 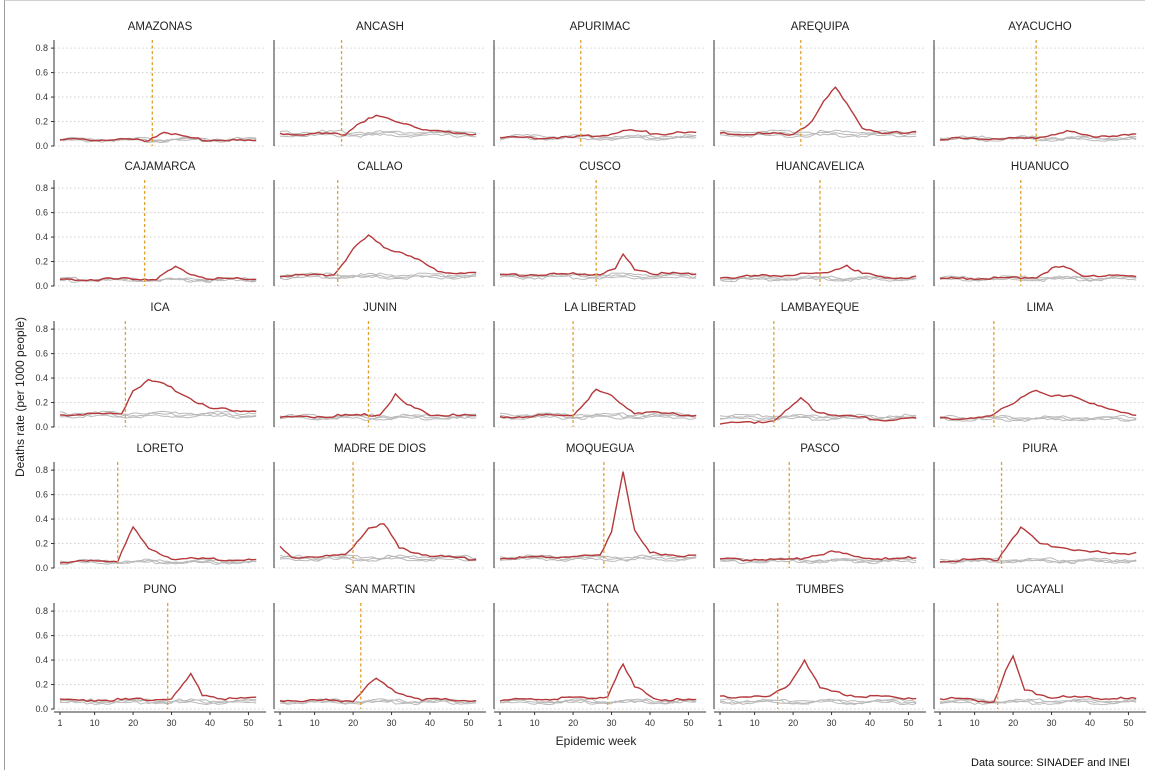 I want to click on panel-title: PUNO, so click(x=159, y=590).